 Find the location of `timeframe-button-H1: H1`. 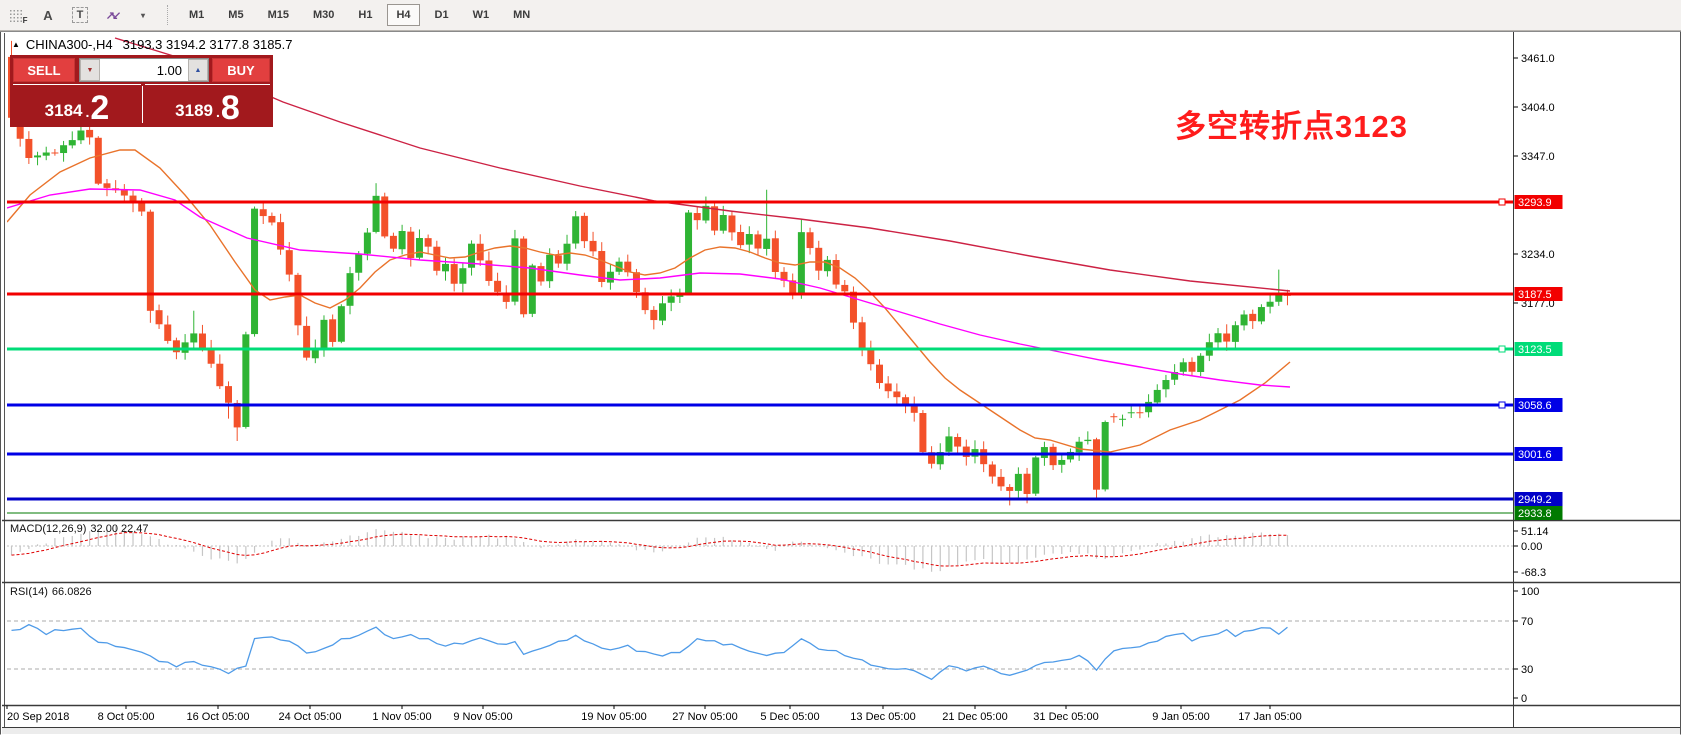

timeframe-button-H1: H1 is located at coordinates (365, 15).